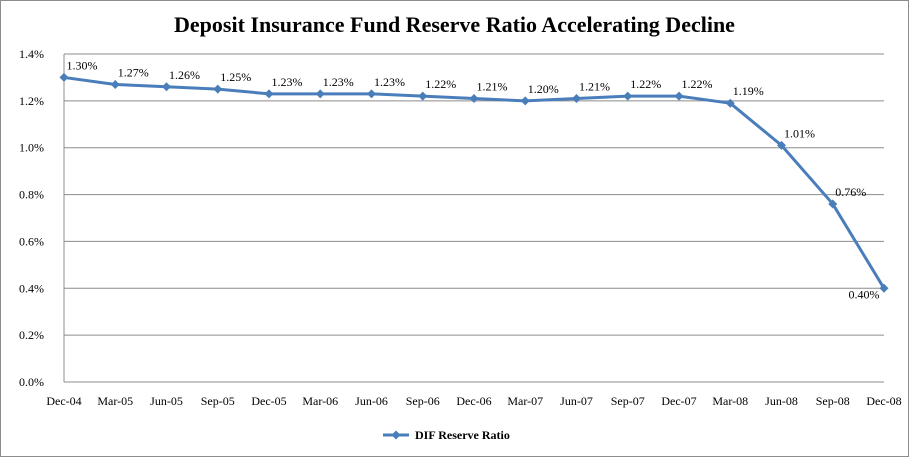 The image size is (909, 457). I want to click on legend-label: DIF Reserve Ratio, so click(462, 435).